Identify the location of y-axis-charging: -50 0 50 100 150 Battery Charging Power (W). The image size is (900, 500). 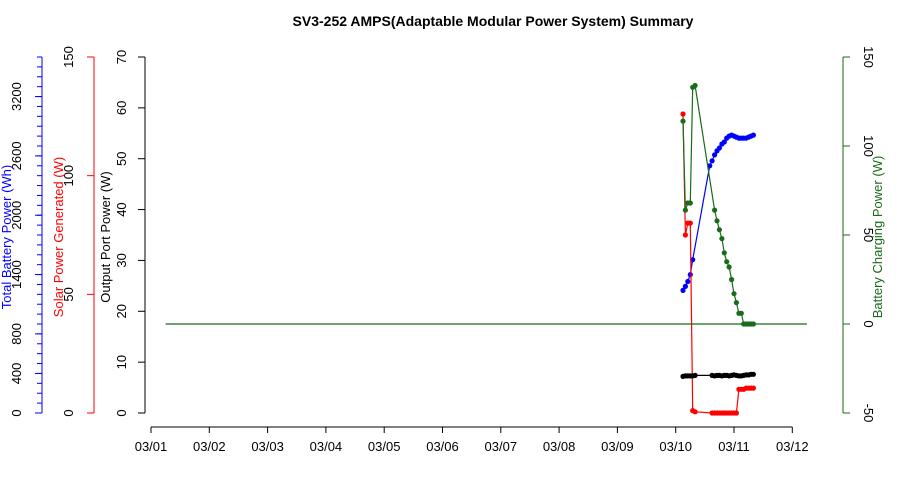
(863, 234).